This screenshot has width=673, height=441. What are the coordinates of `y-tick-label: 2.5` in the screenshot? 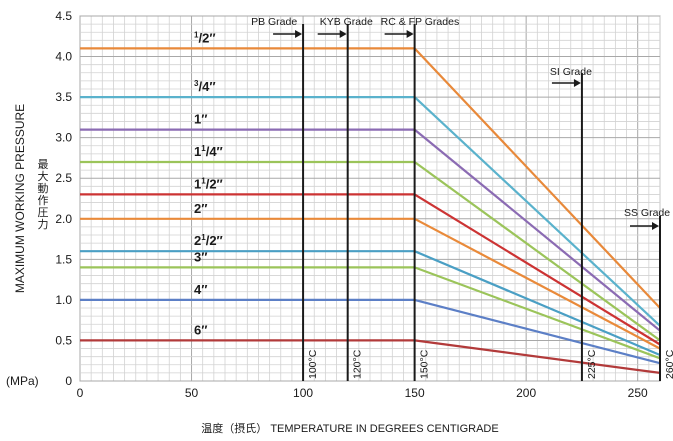 It's located at (63, 178).